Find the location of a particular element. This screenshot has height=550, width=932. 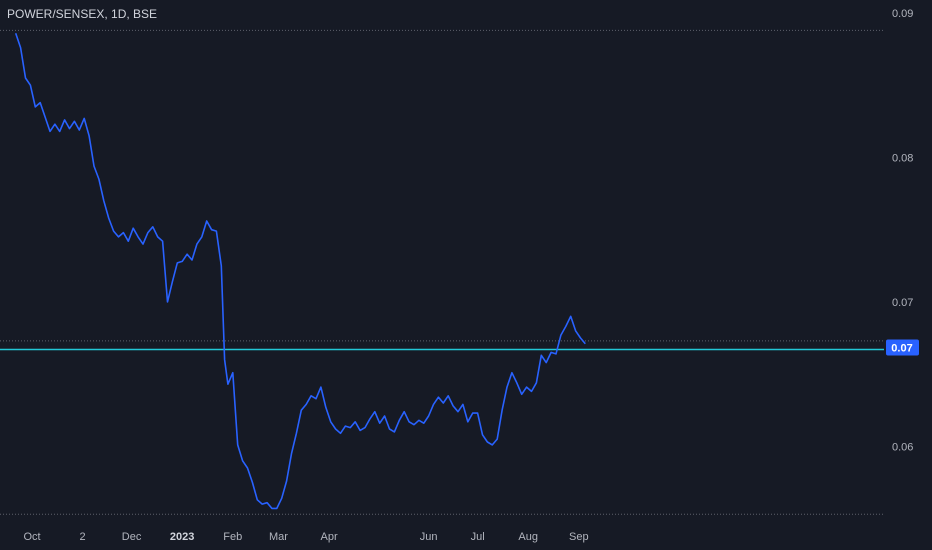

x-tick-label: Apr is located at coordinates (329, 537).